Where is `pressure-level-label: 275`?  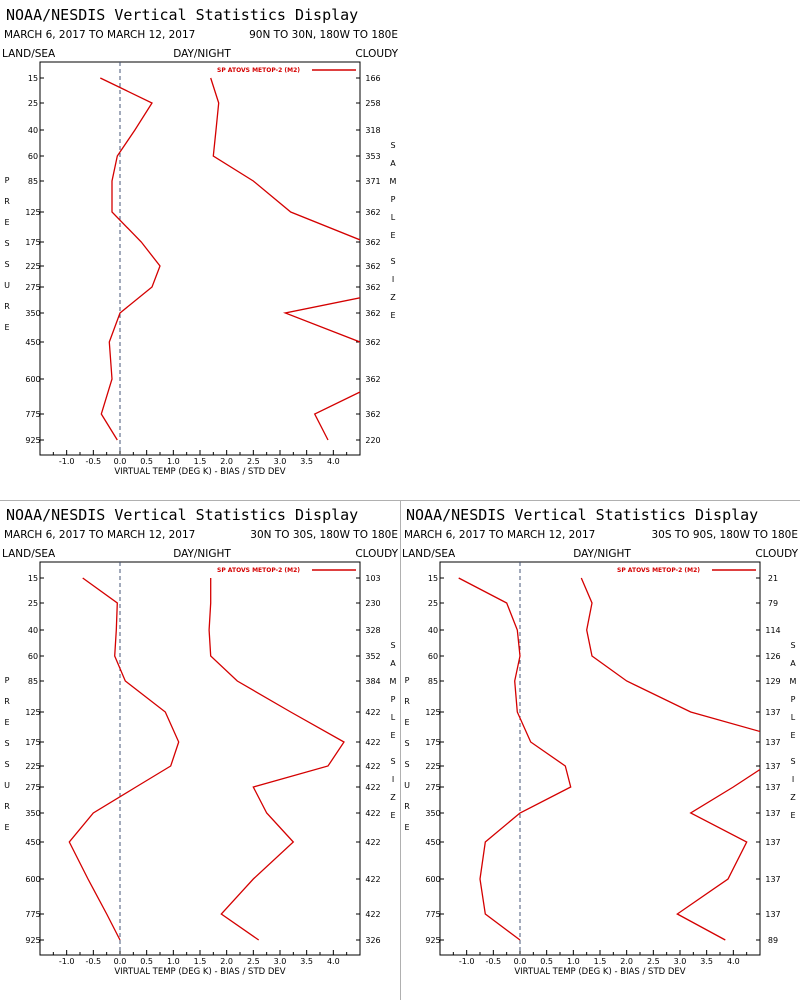
pressure-level-label: 275 is located at coordinates (432, 787).